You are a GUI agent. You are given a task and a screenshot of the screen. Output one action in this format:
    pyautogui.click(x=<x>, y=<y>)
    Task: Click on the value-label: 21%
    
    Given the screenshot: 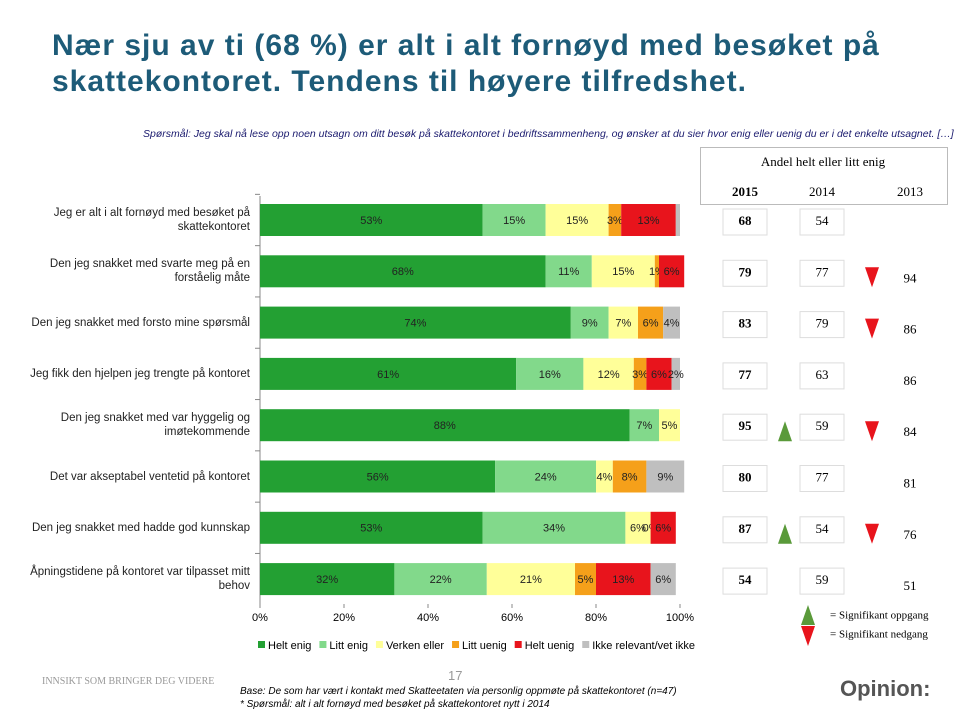 What is the action you would take?
    pyautogui.click(x=531, y=580)
    